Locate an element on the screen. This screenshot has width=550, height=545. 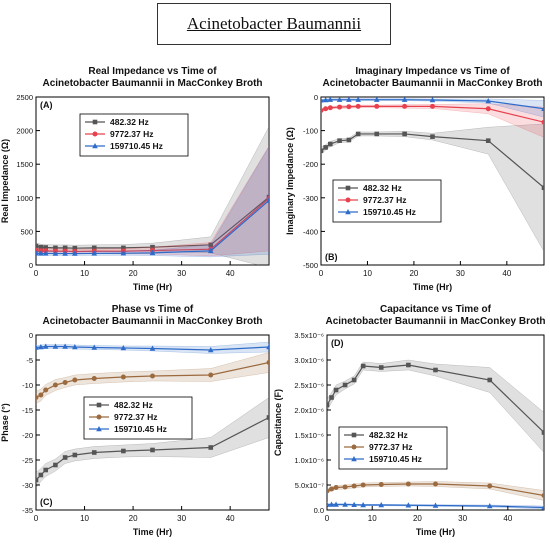
y-tick-label: -500 is located at coordinates (310, 265).